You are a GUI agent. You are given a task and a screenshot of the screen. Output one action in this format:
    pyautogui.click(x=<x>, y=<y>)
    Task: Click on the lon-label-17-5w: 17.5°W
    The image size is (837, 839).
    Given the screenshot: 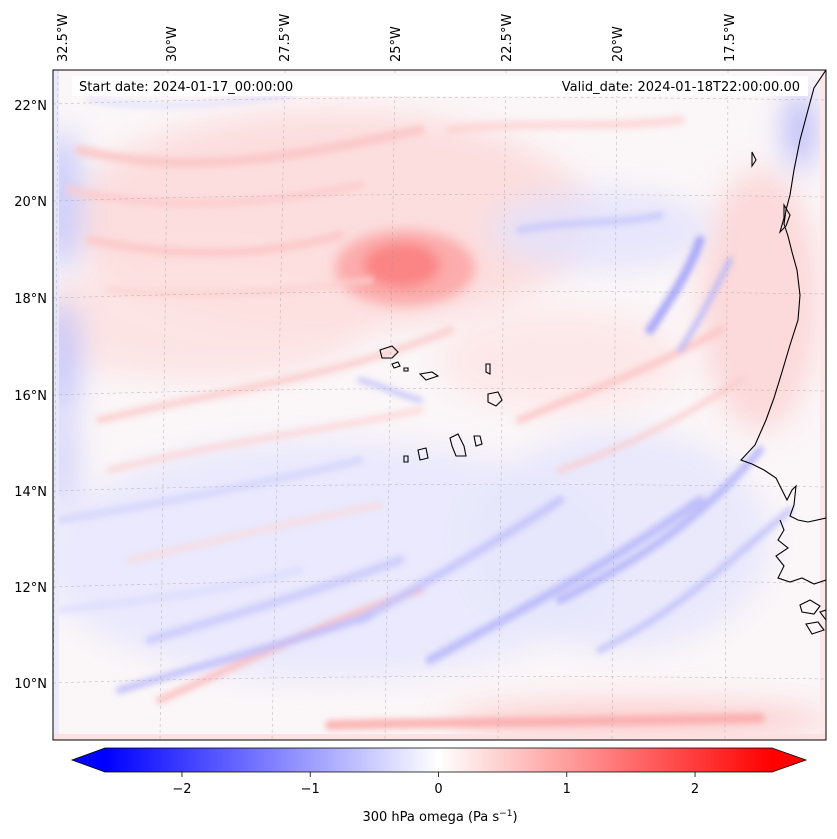 What is the action you would take?
    pyautogui.click(x=730, y=38)
    